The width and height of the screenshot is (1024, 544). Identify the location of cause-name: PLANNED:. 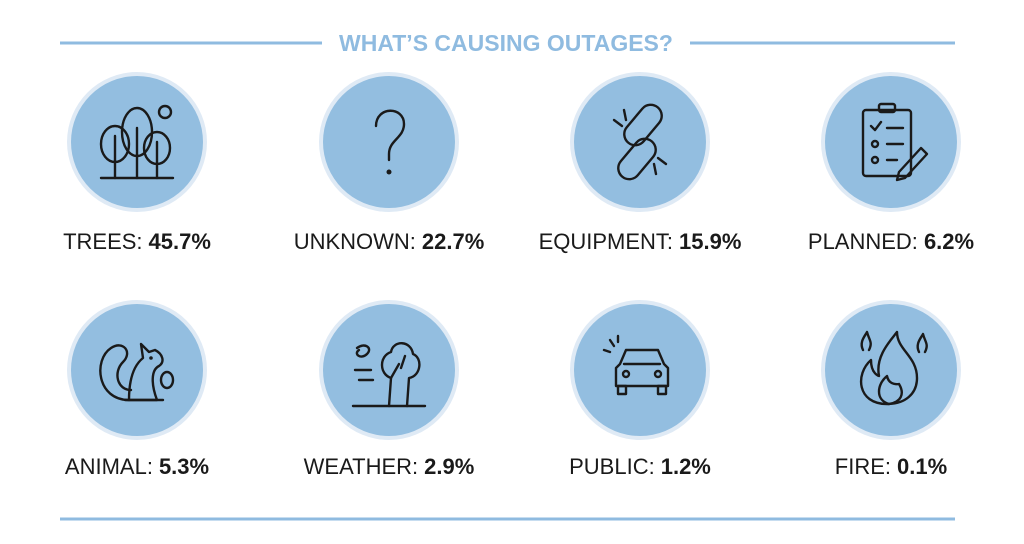
(863, 241).